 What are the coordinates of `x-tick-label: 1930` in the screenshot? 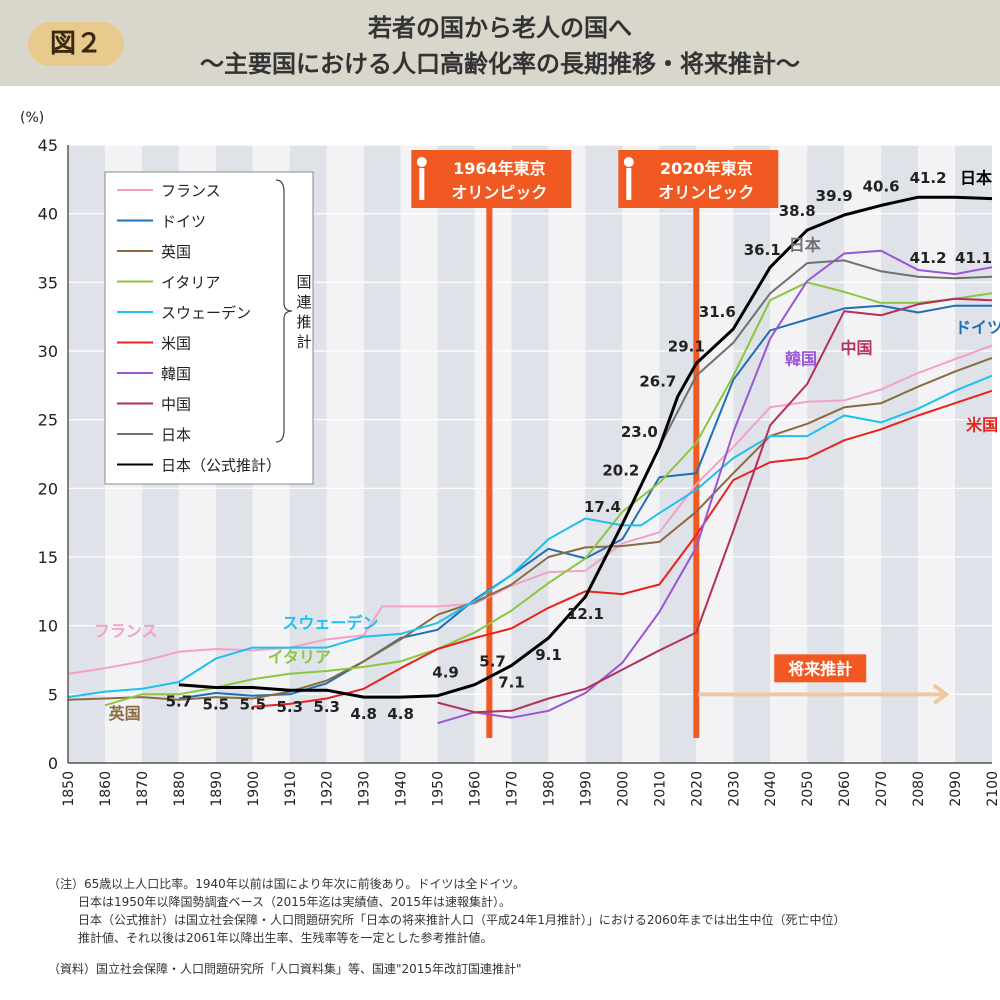 It's located at (365, 789).